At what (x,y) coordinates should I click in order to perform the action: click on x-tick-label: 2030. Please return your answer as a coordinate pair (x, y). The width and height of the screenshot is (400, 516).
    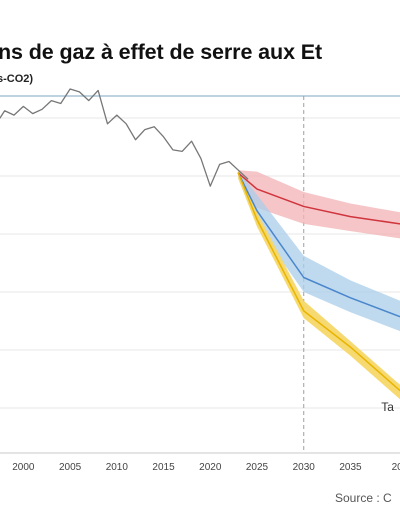
    Looking at the image, I should click on (304, 467).